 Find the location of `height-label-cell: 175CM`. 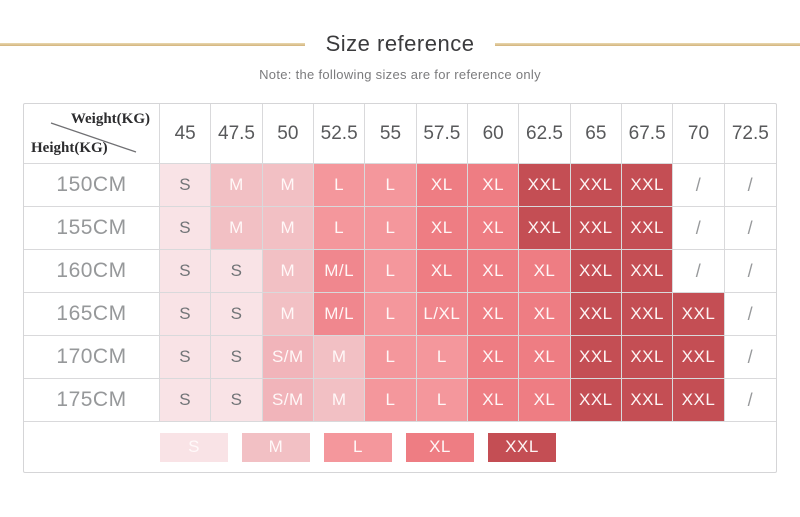

height-label-cell: 175CM is located at coordinates (92, 400).